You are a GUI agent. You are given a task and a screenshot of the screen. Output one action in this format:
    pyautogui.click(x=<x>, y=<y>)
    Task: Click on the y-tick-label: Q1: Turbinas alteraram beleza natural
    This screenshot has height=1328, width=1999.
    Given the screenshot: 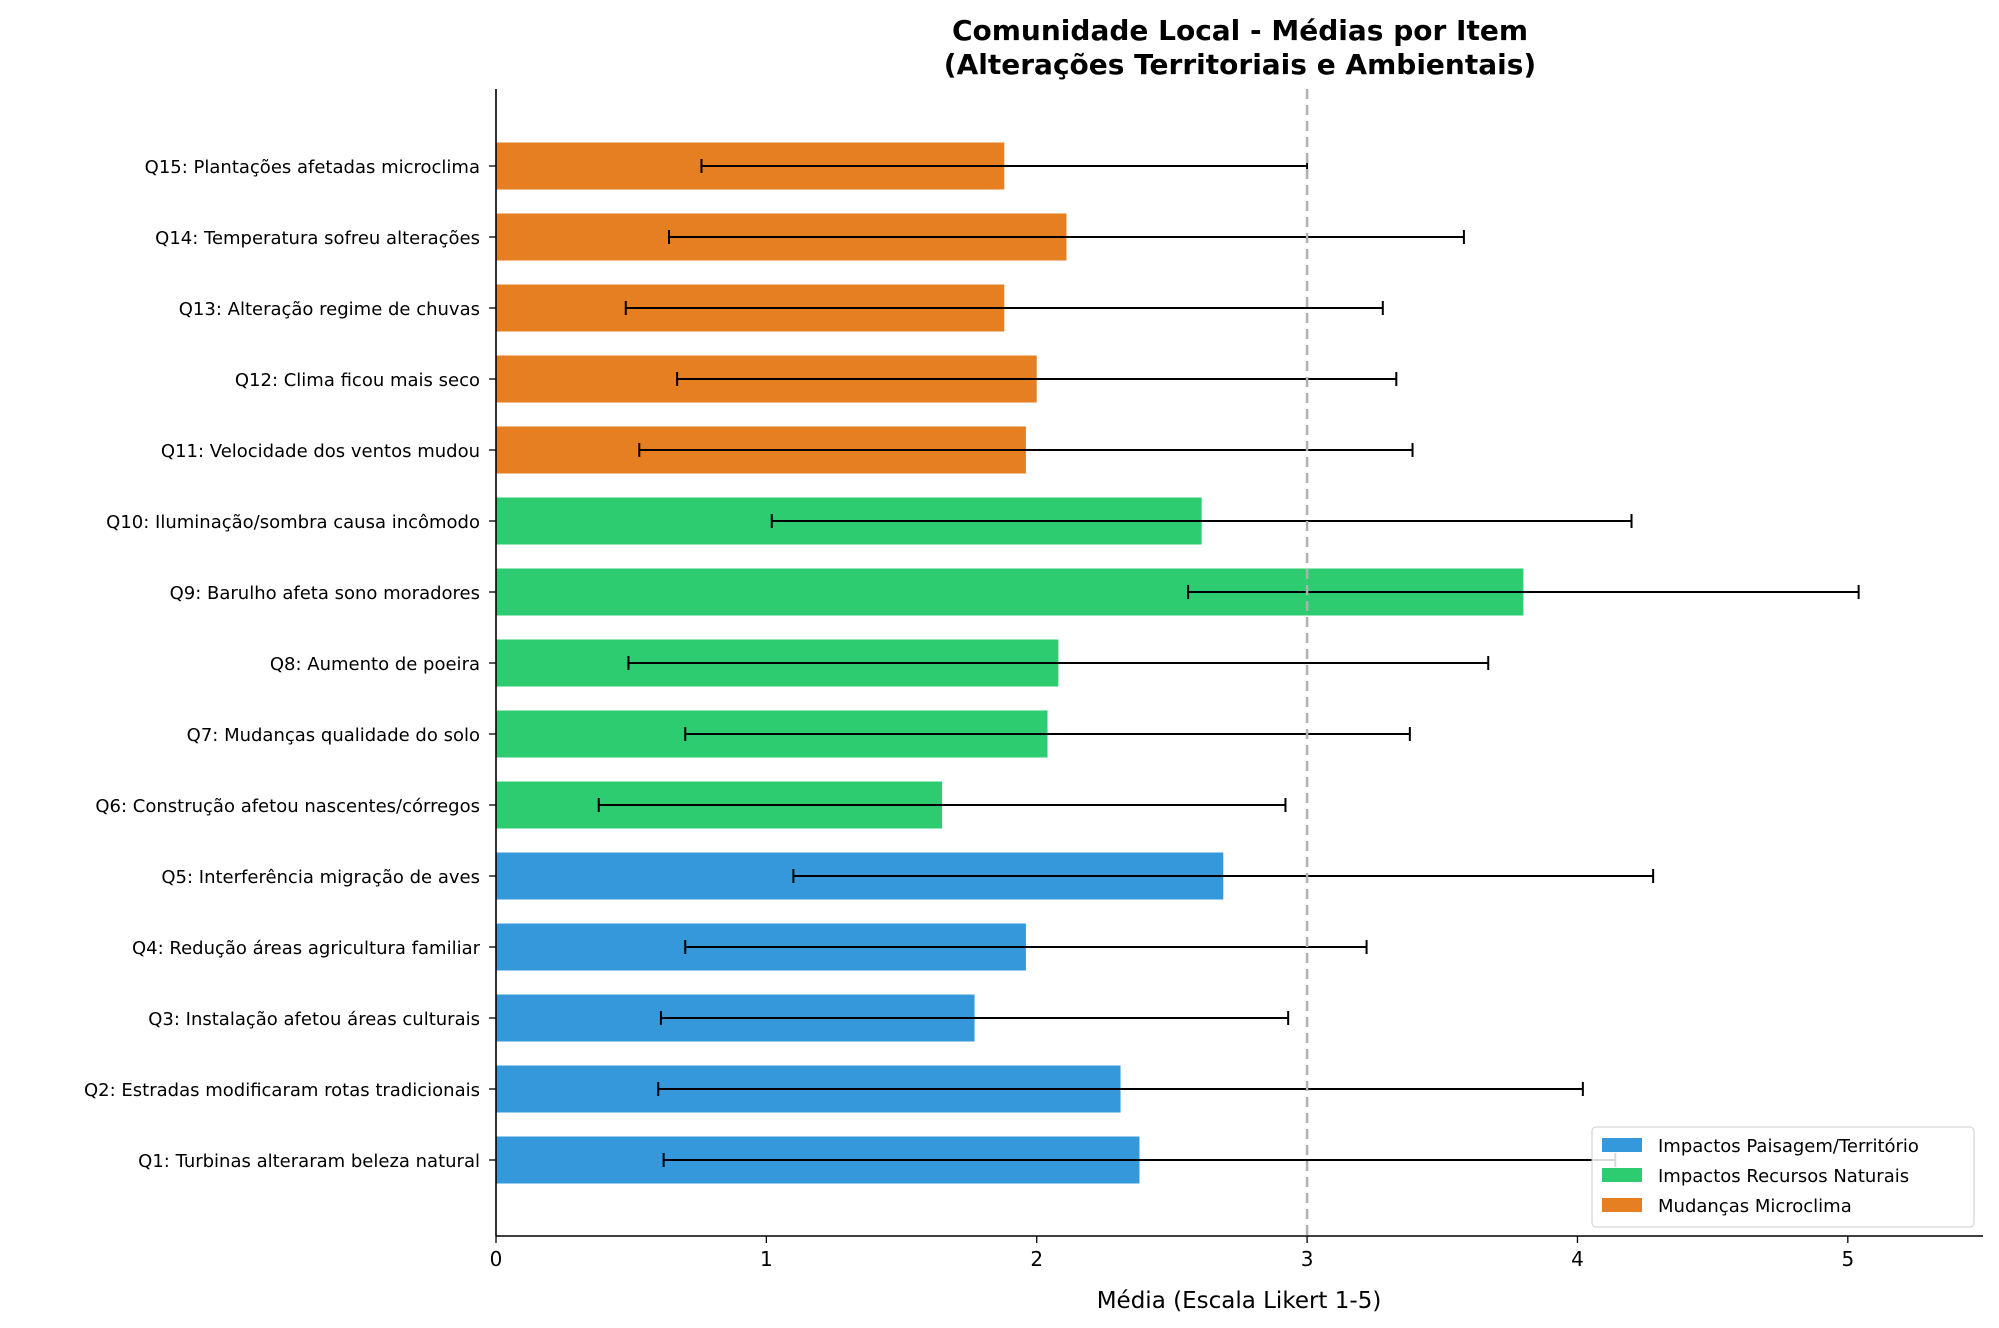 What is the action you would take?
    pyautogui.click(x=309, y=1161)
    